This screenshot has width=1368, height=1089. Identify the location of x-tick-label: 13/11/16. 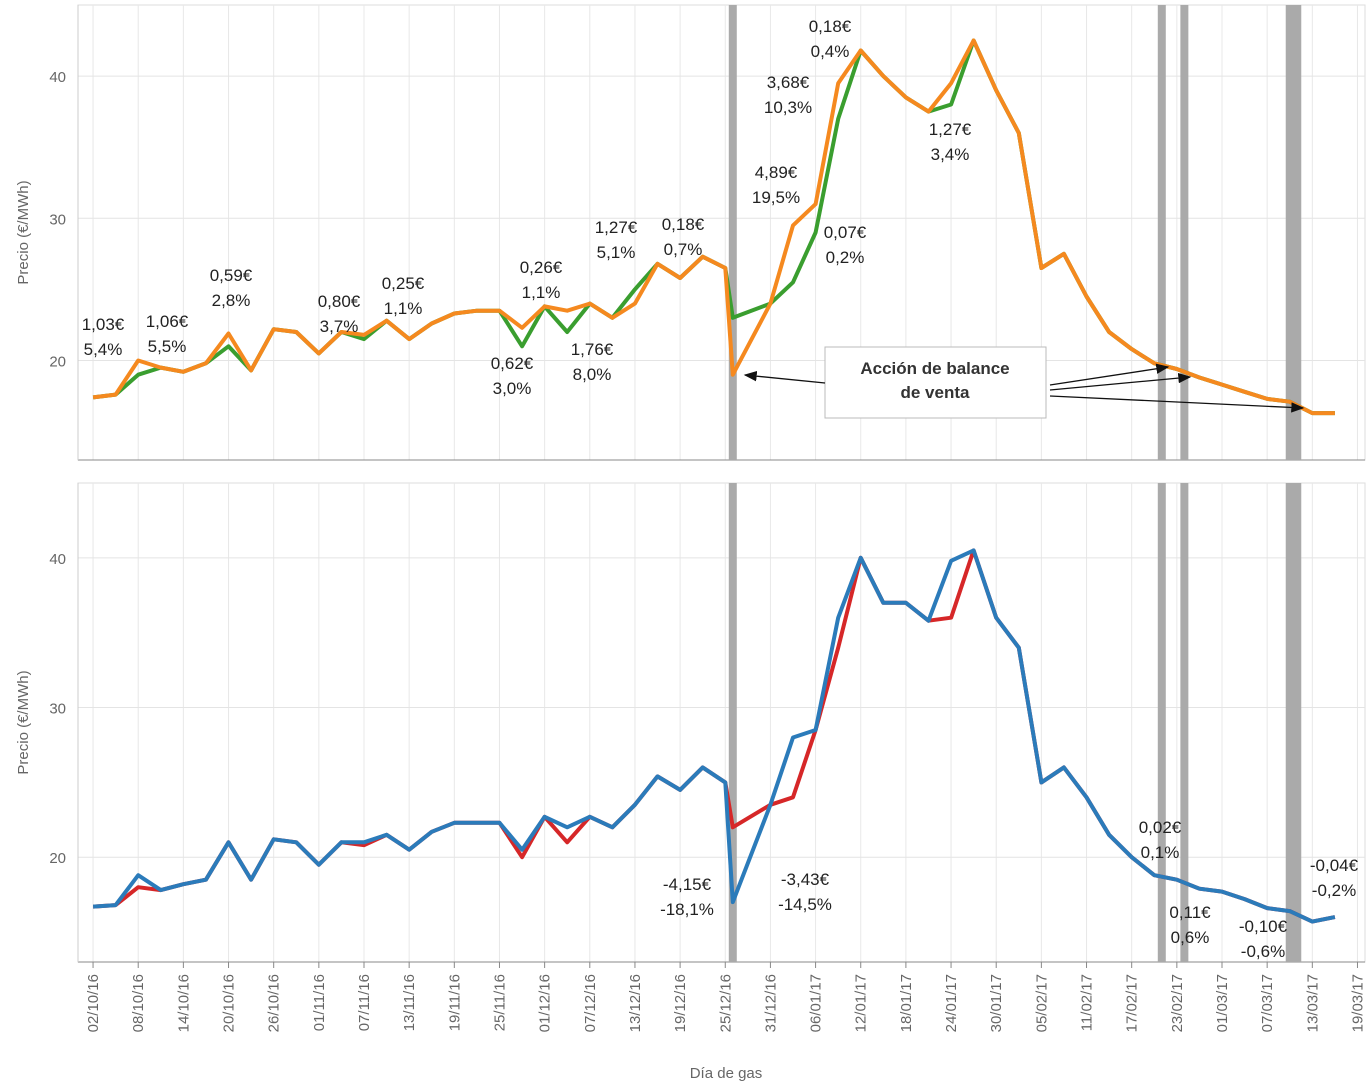
(409, 1002).